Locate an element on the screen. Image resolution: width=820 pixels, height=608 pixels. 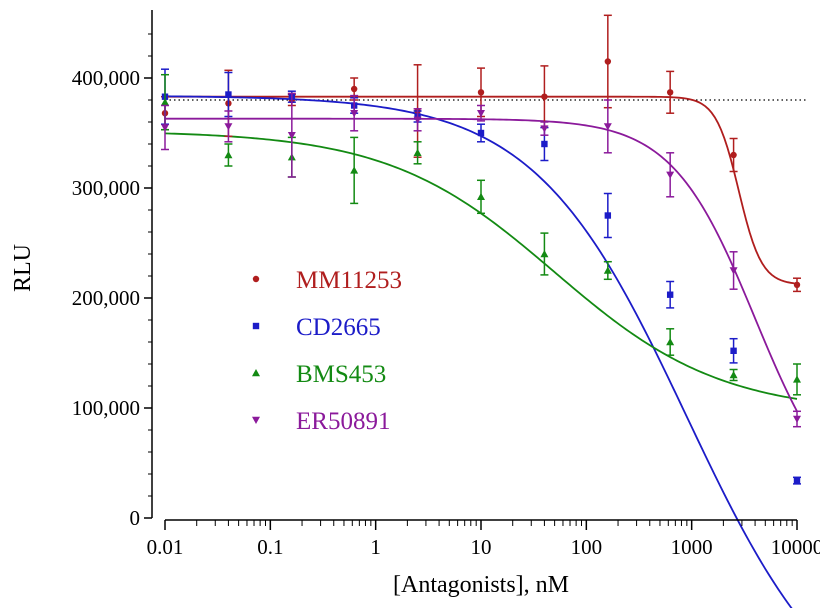
legend: MM11253 CD2665 BMS453 ER50891 is located at coordinates (327, 351).